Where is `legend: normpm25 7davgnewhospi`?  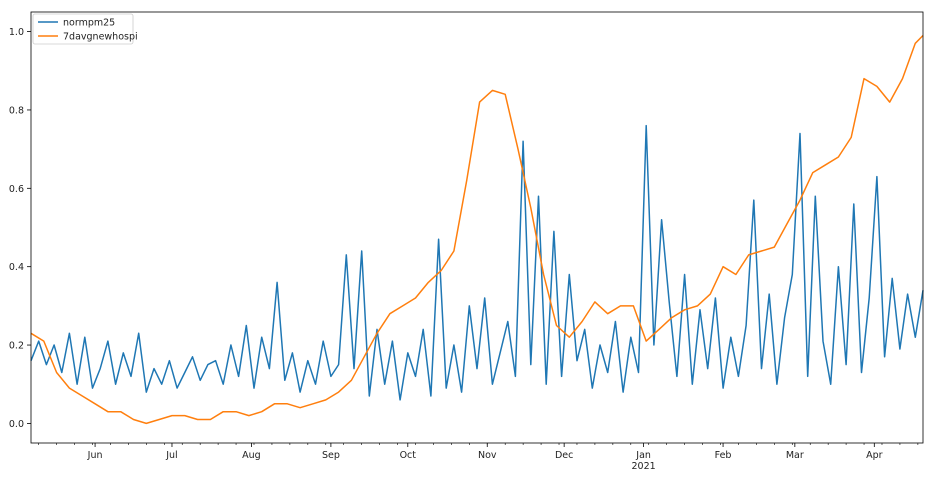 legend: normpm25 7davgnewhospi is located at coordinates (85, 29).